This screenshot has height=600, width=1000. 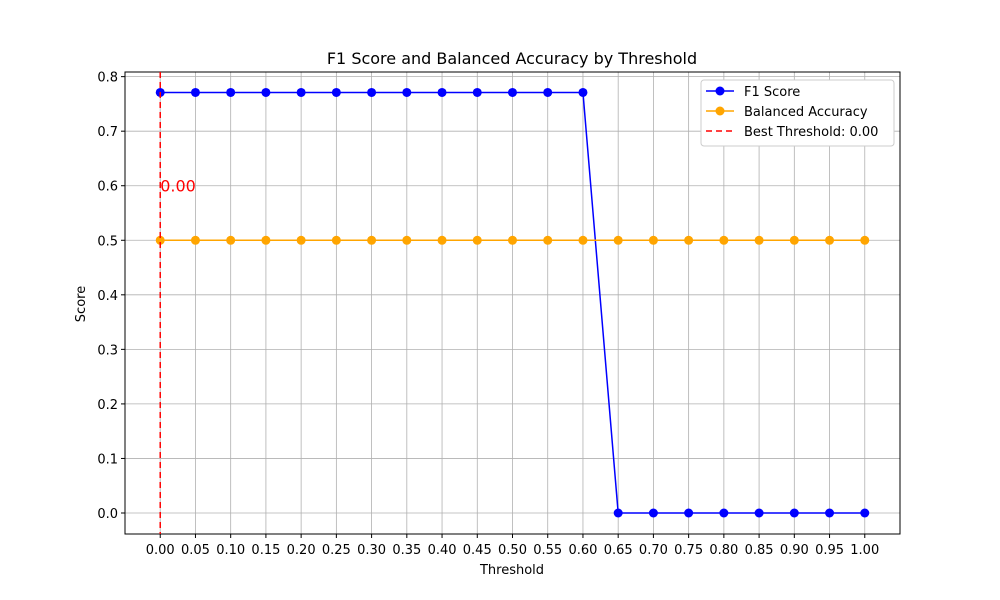 I want to click on x-tick-label: 0.05, so click(x=195, y=550).